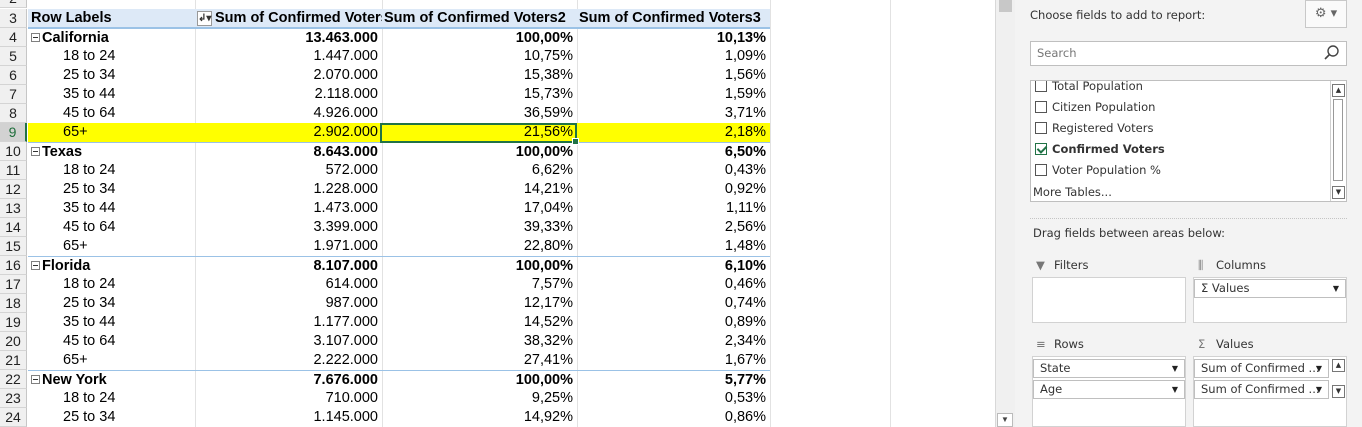 Image resolution: width=1362 pixels, height=427 pixels. I want to click on value-cell: 27,41%, so click(548, 360).